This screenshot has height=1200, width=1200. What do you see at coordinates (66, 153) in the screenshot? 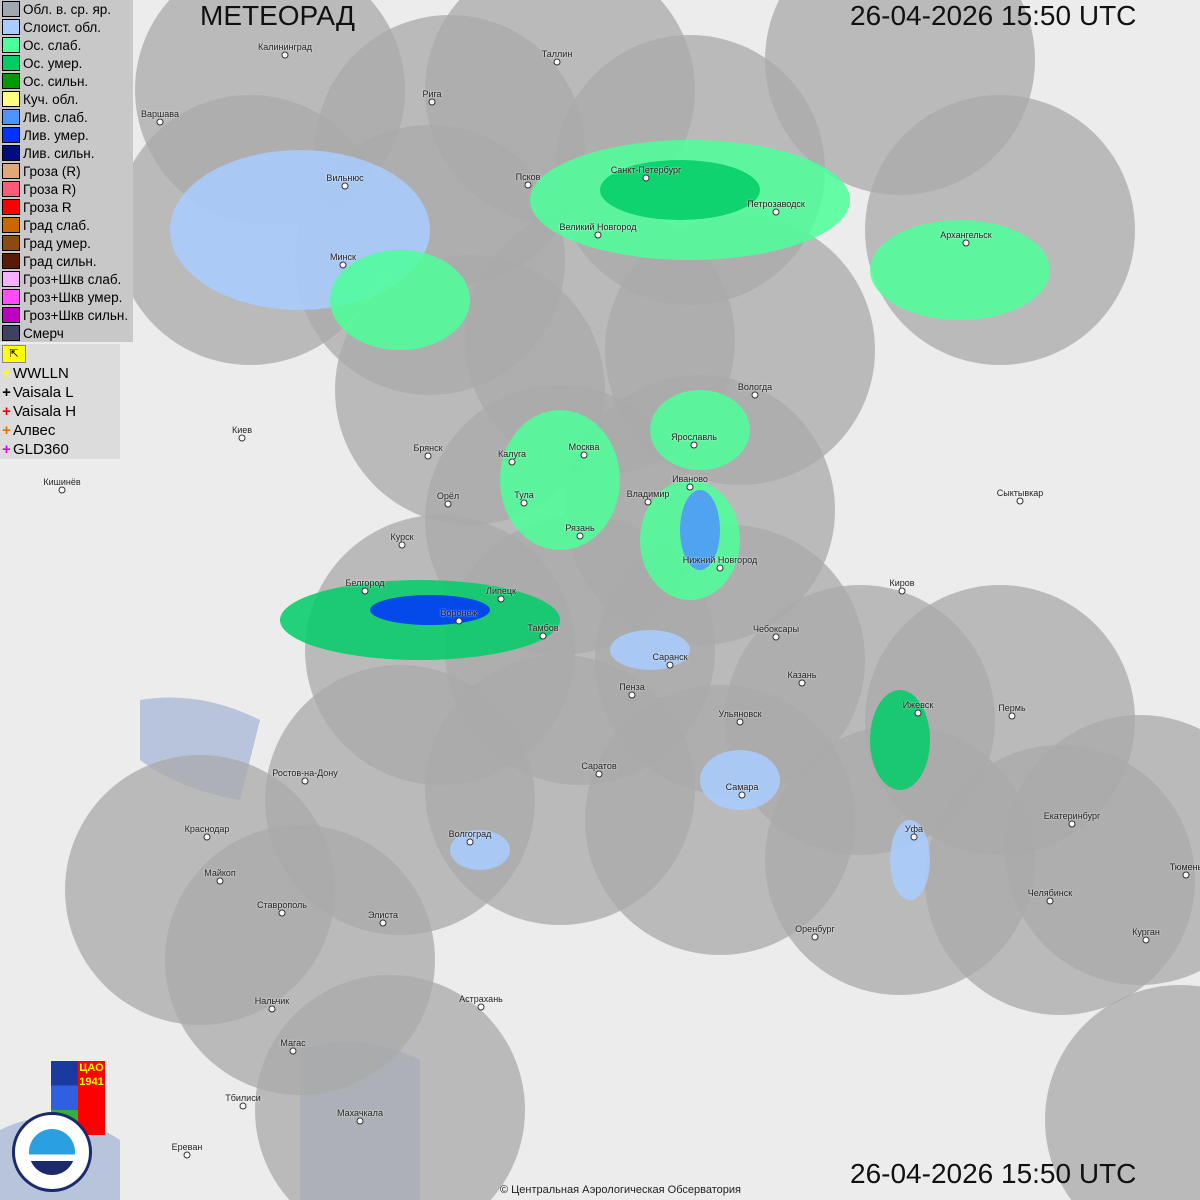
I see `legend-item: Лив. сильн.` at bounding box center [66, 153].